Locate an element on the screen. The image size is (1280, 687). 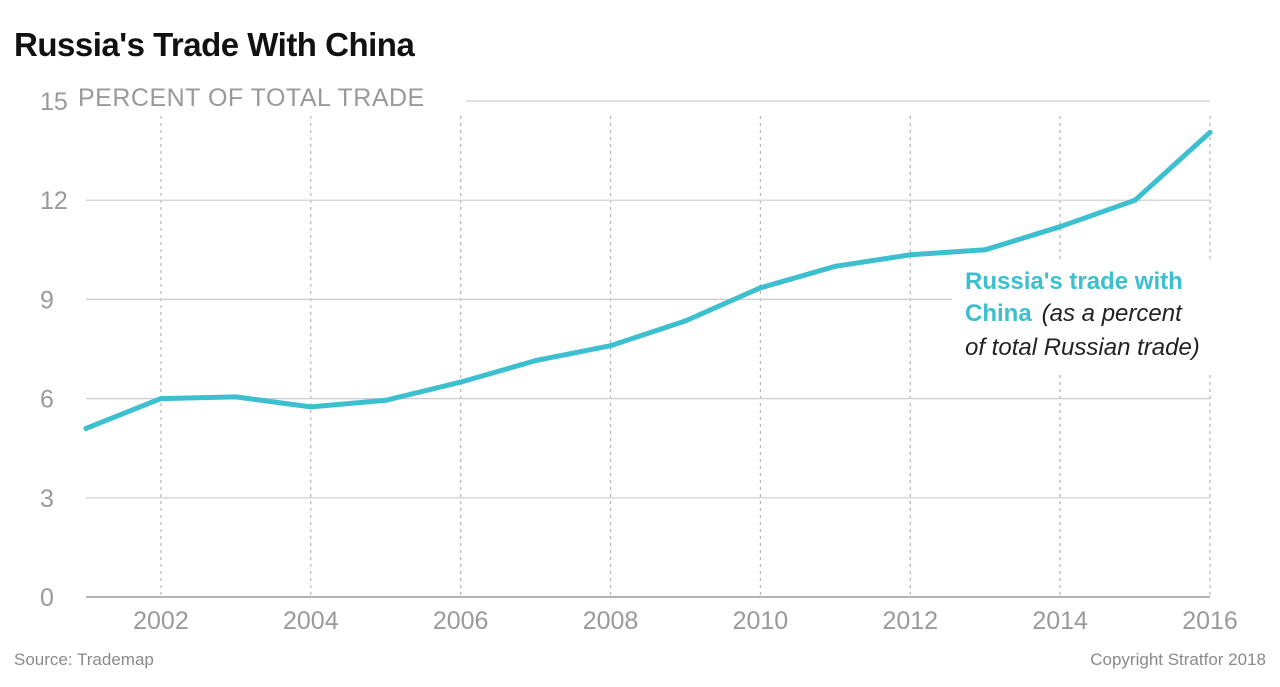
x-tick-label: 2012 is located at coordinates (910, 621).